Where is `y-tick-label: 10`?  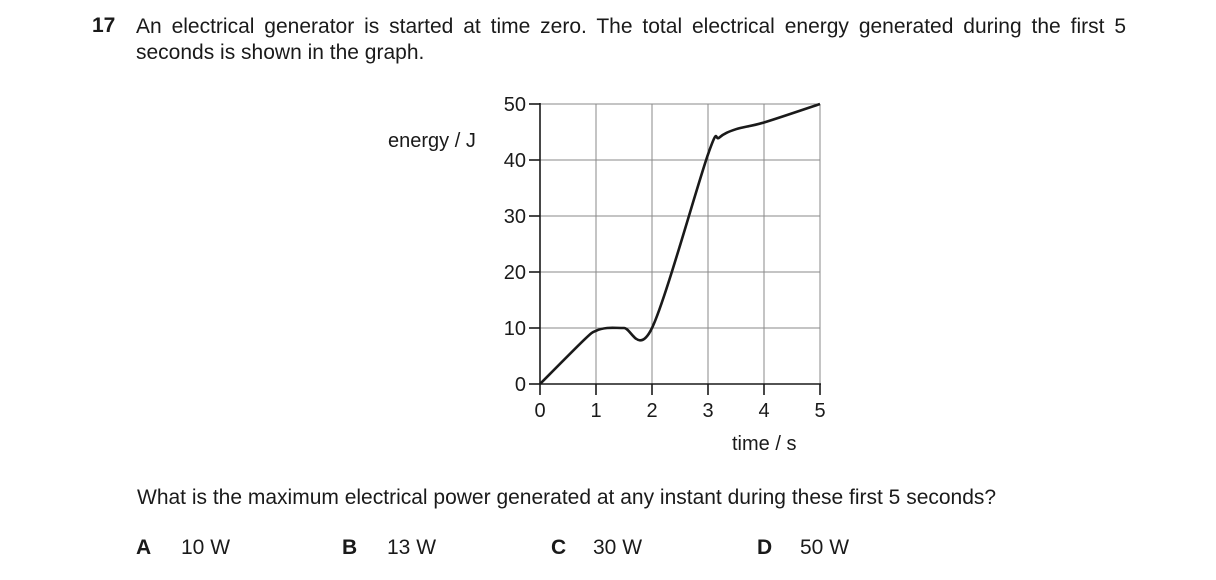 y-tick-label: 10 is located at coordinates (515, 329).